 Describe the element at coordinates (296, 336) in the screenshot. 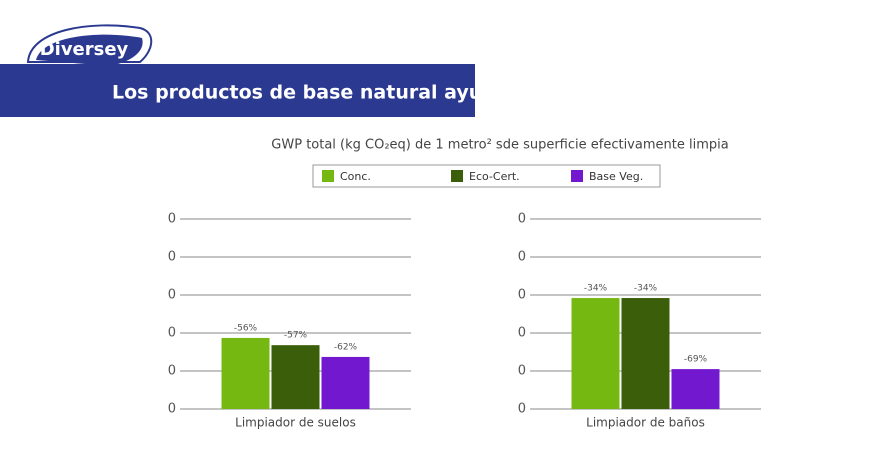

I see `change-label: -57%` at that location.